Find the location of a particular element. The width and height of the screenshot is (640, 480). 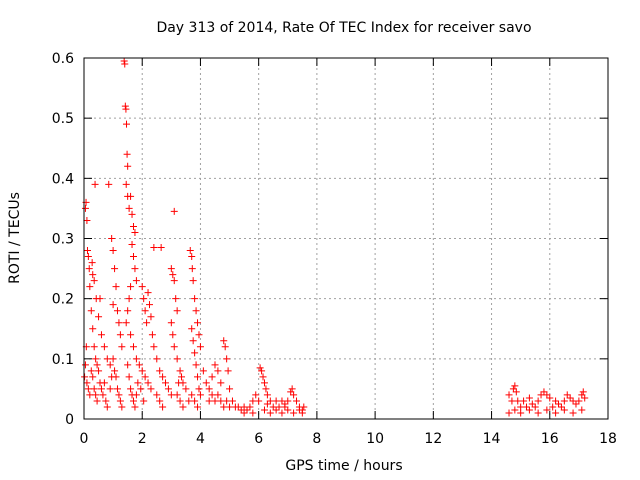

x-tick-label: 14 is located at coordinates (492, 439).